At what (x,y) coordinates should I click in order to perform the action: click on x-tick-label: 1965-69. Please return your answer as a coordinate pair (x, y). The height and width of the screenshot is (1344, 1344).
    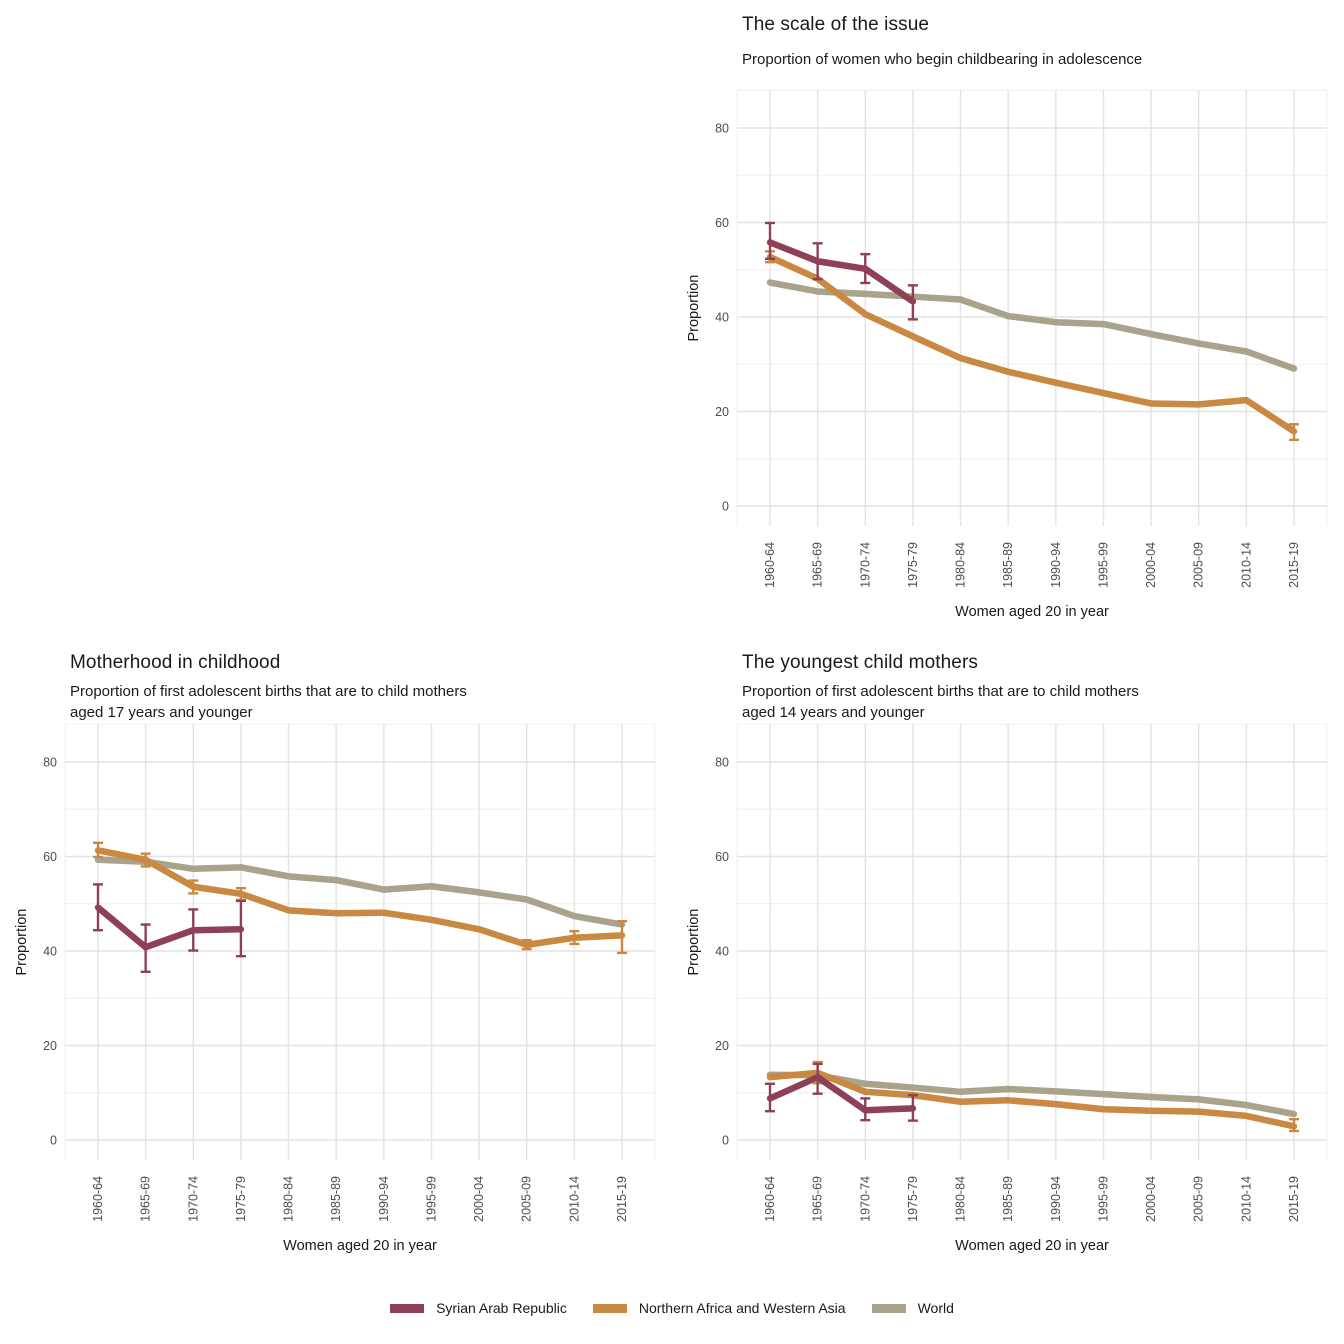
    Looking at the image, I should click on (818, 565).